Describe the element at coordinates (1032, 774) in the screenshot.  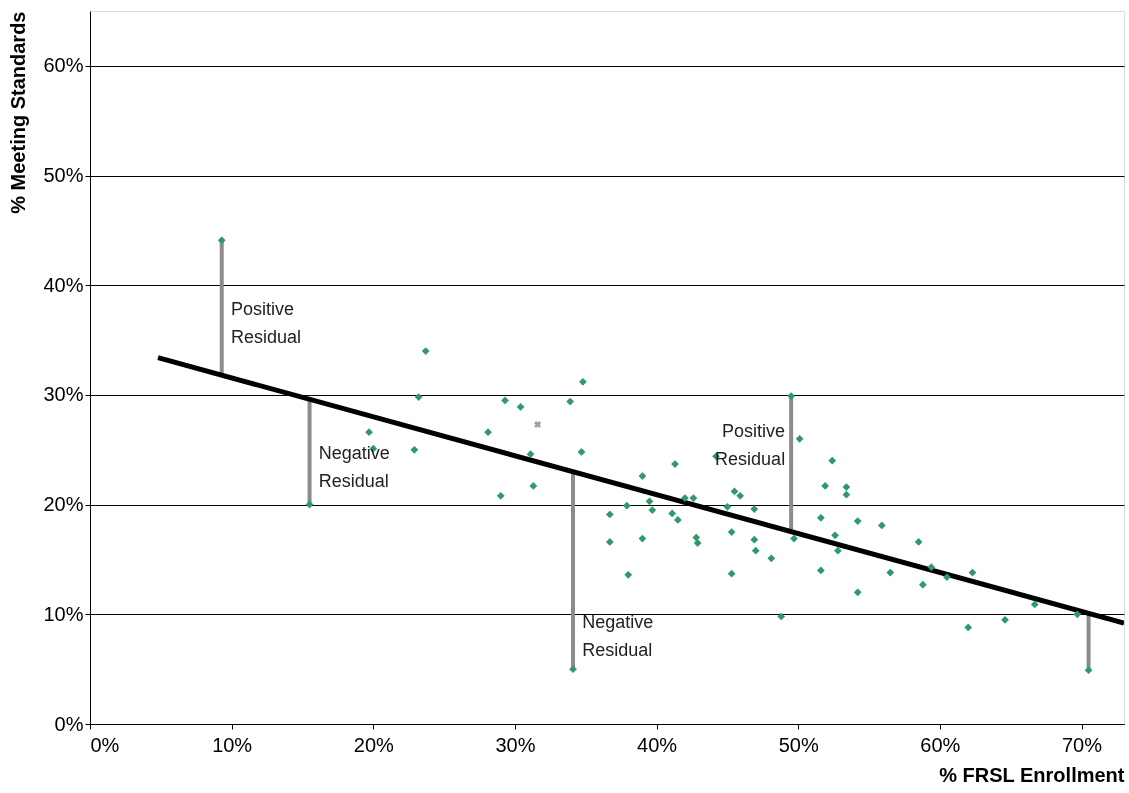
I see `x-axis-title: % FRSL Enrollment` at that location.